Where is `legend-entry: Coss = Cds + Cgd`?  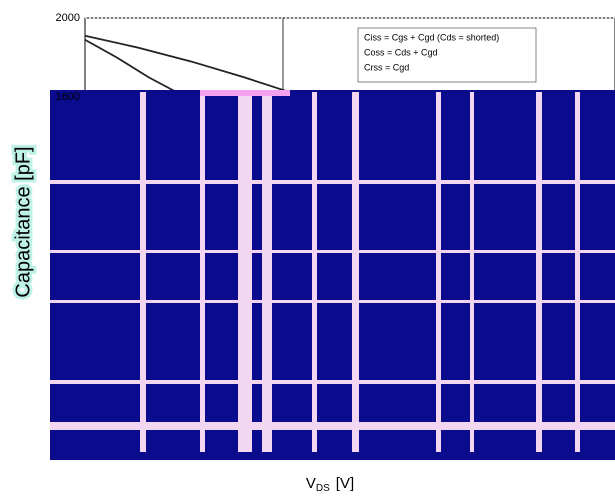
legend-entry: Coss = Cds + Cgd is located at coordinates (401, 52).